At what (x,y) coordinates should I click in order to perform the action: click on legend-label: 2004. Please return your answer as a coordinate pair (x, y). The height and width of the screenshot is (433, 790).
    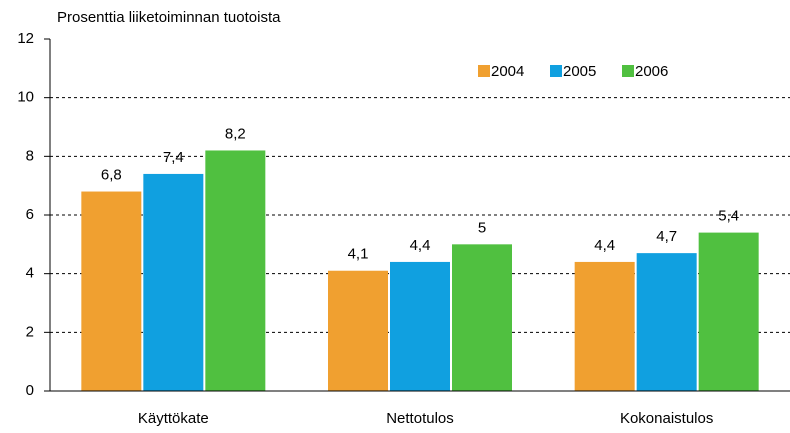
    Looking at the image, I should click on (507, 71).